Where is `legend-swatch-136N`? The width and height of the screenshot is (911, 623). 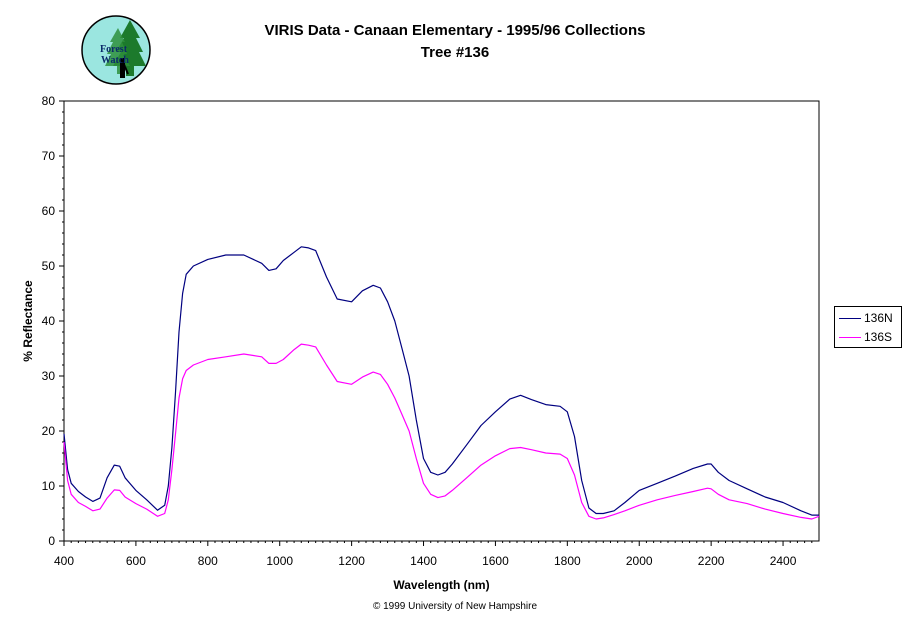 legend-swatch-136N is located at coordinates (850, 318).